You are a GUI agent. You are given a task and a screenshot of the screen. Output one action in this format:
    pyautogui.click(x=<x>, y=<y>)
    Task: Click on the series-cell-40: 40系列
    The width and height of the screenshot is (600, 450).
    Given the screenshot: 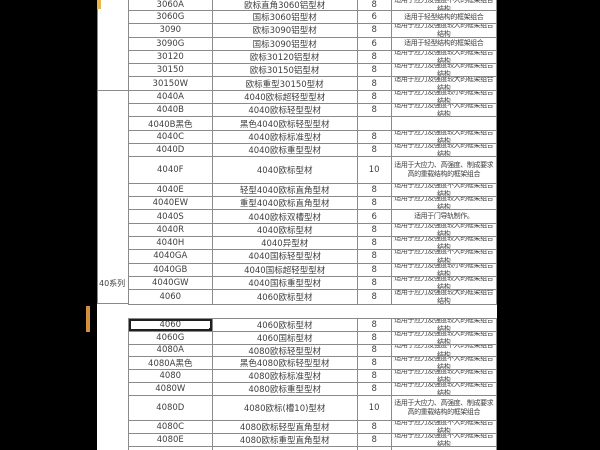 What is the action you would take?
    pyautogui.click(x=113, y=197)
    